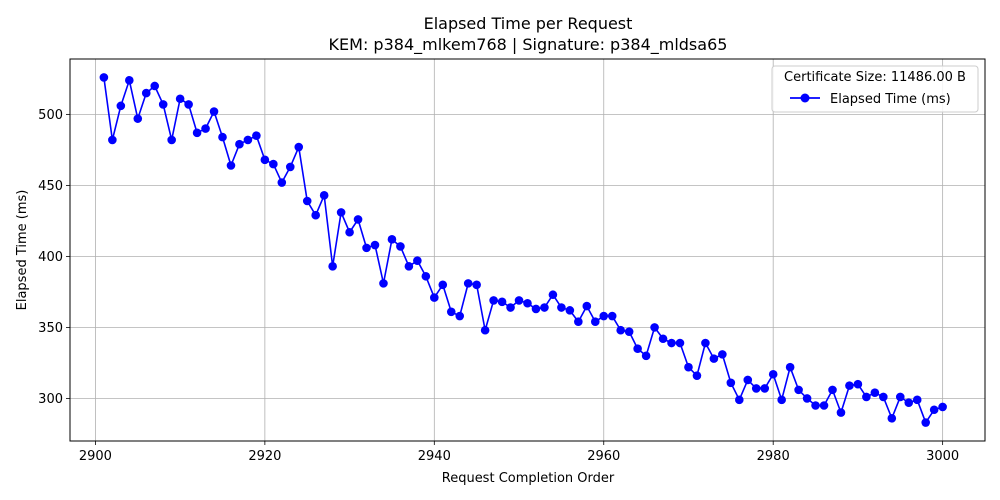  I want to click on legend-box, so click(875, 89).